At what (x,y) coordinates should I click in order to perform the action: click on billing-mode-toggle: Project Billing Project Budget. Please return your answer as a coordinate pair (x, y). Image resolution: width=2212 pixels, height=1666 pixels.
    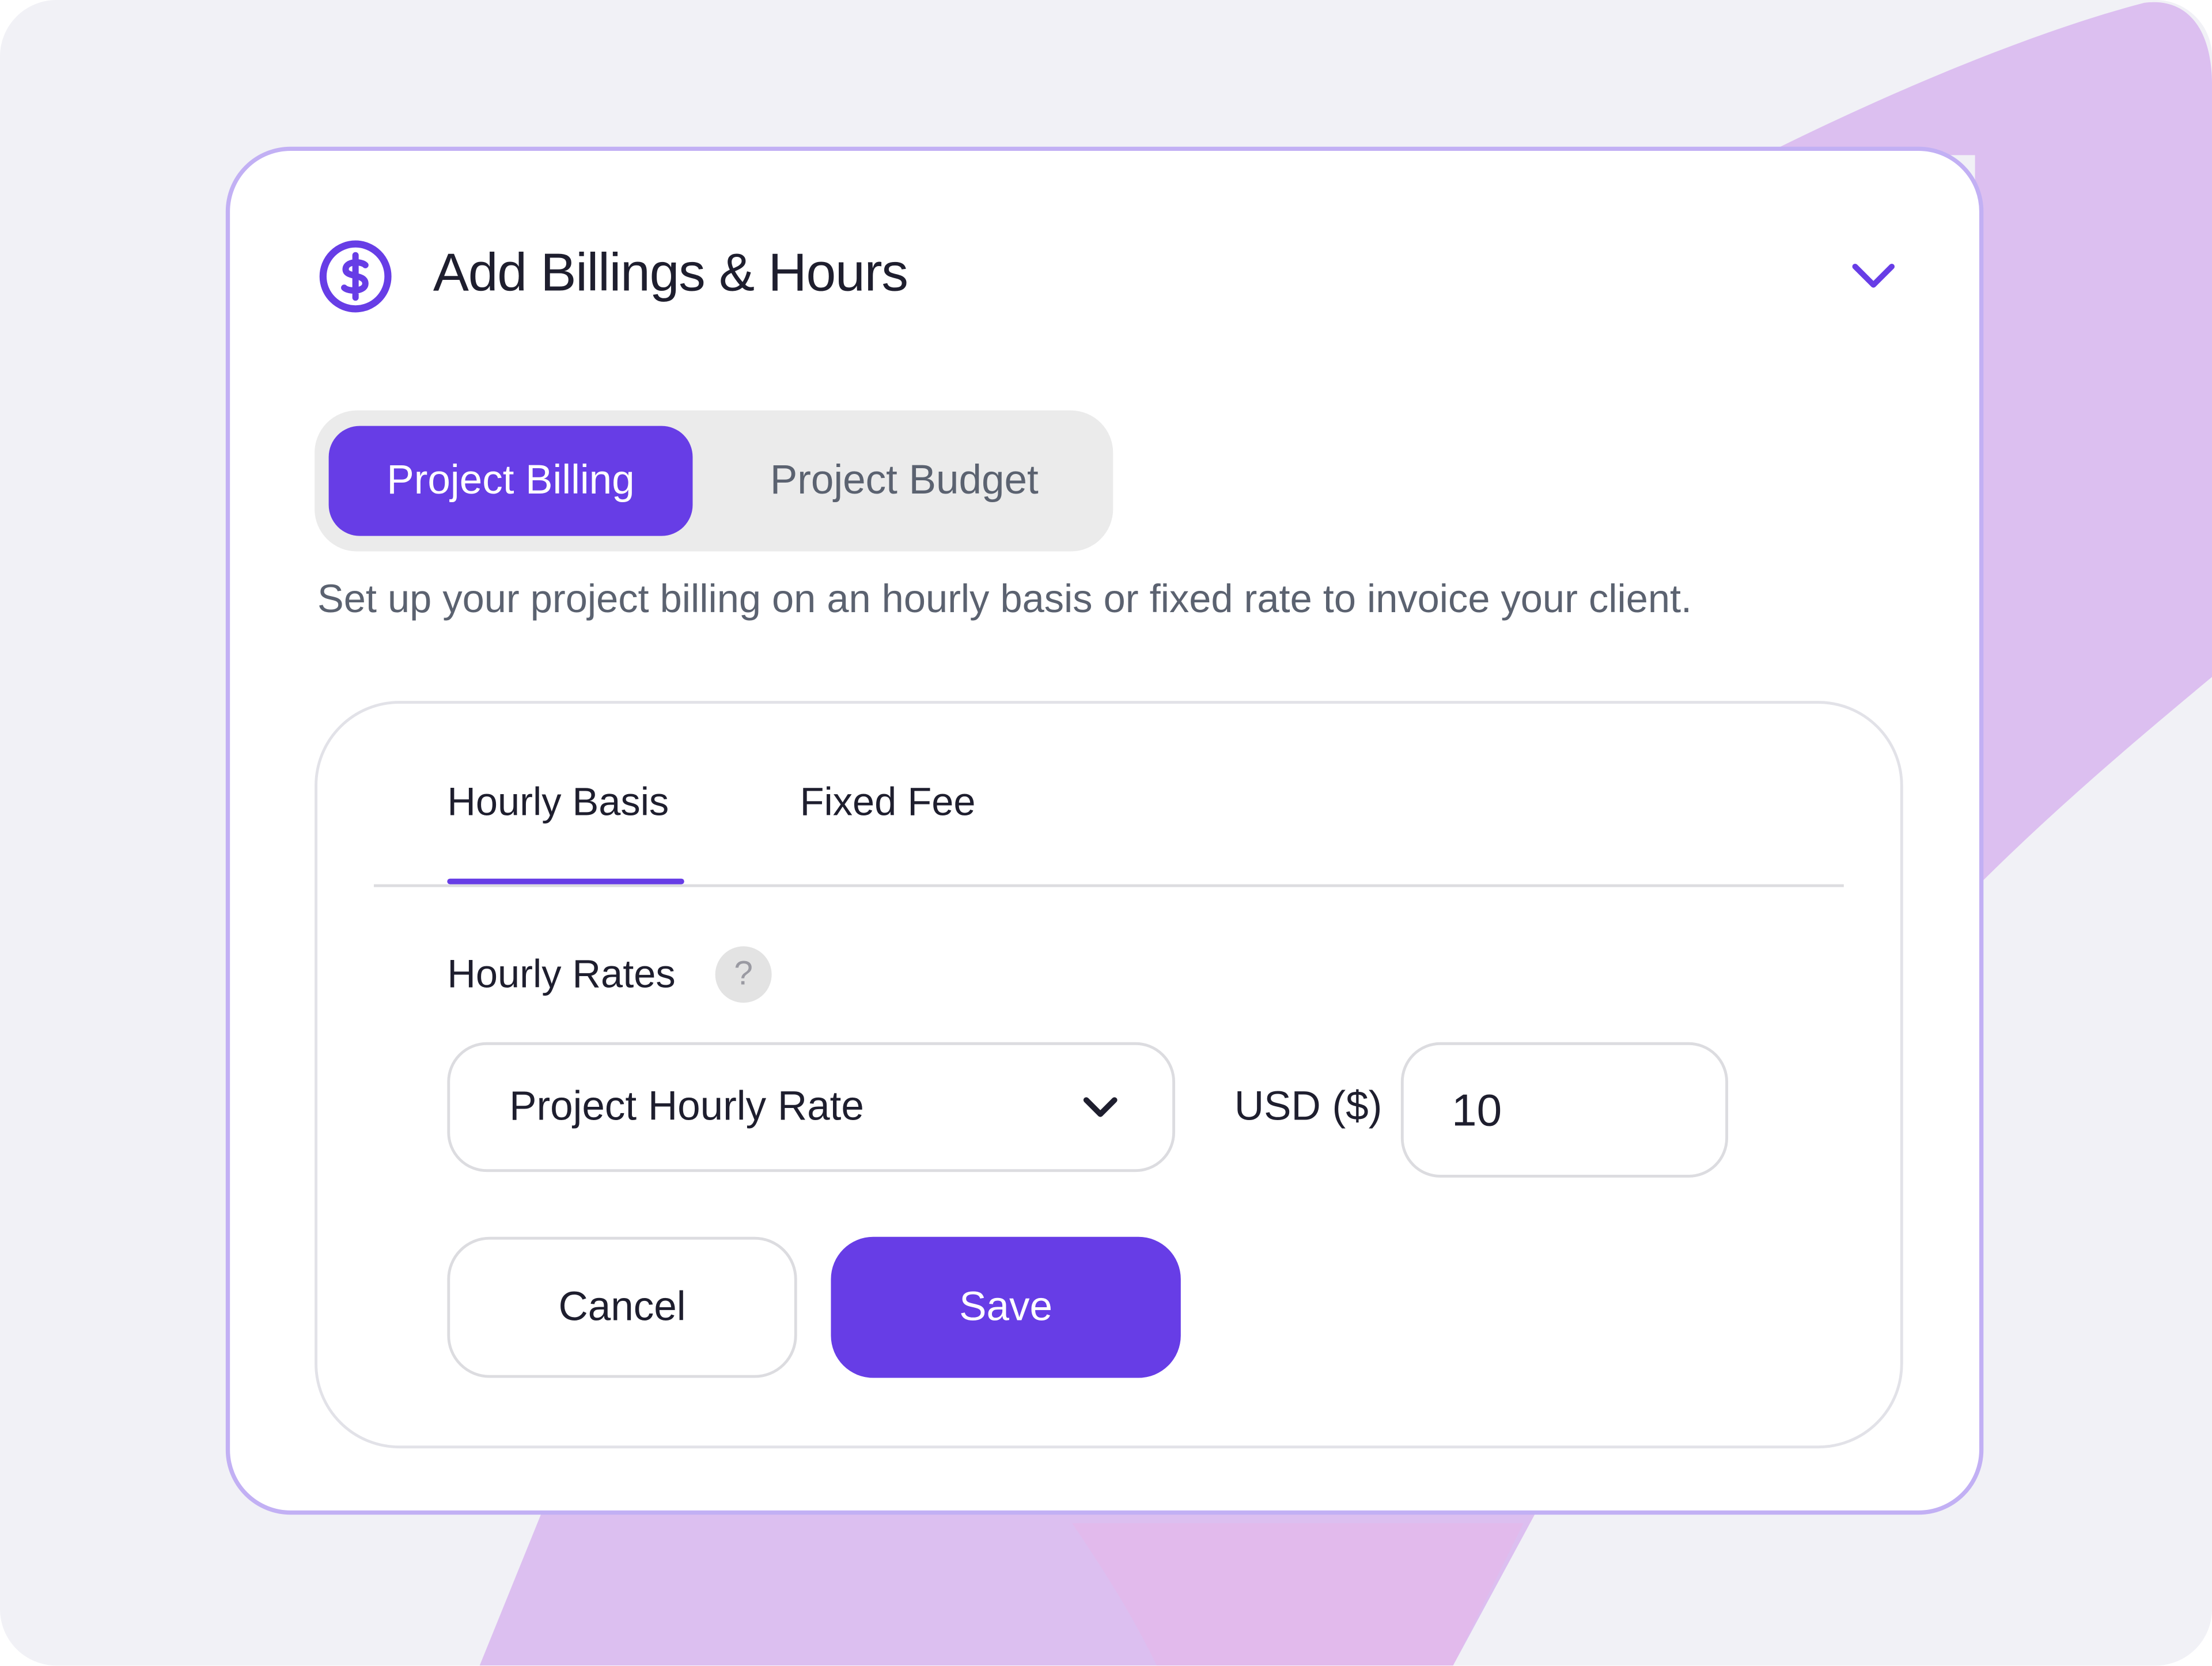
    Looking at the image, I should click on (714, 481).